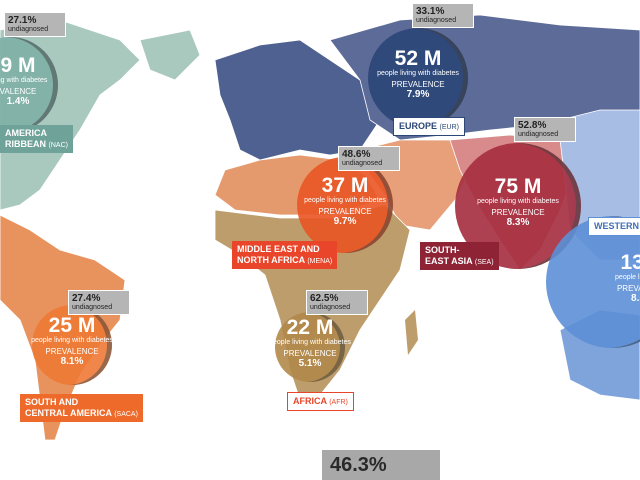 The height and width of the screenshot is (480, 640). I want to click on people-count-label: people living w, so click(627, 278).